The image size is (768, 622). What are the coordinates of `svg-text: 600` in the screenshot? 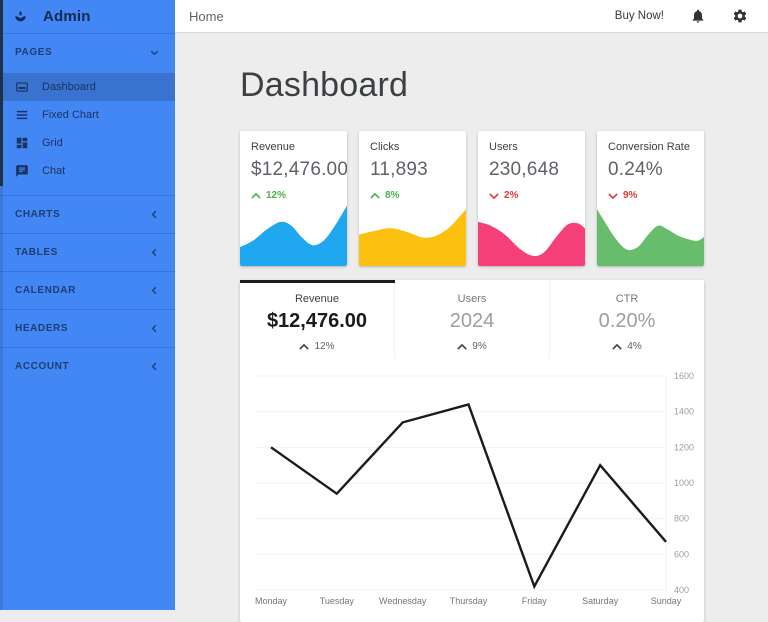 It's located at (681, 554).